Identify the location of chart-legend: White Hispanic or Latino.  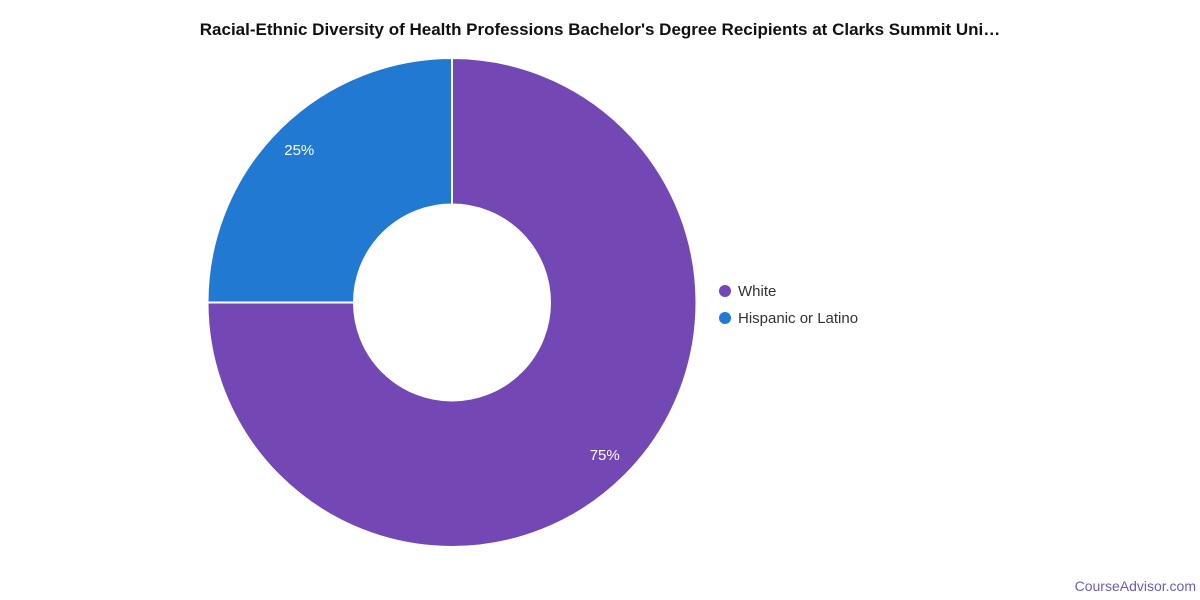
(788, 304).